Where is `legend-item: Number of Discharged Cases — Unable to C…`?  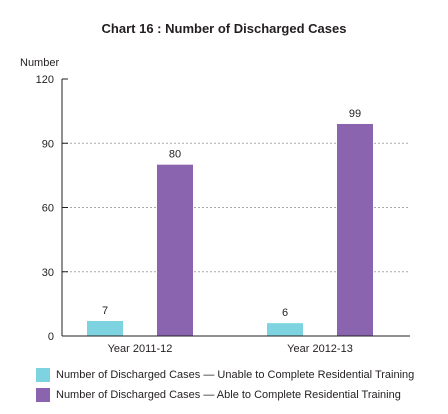 legend-item: Number of Discharged Cases — Unable to C… is located at coordinates (225, 375).